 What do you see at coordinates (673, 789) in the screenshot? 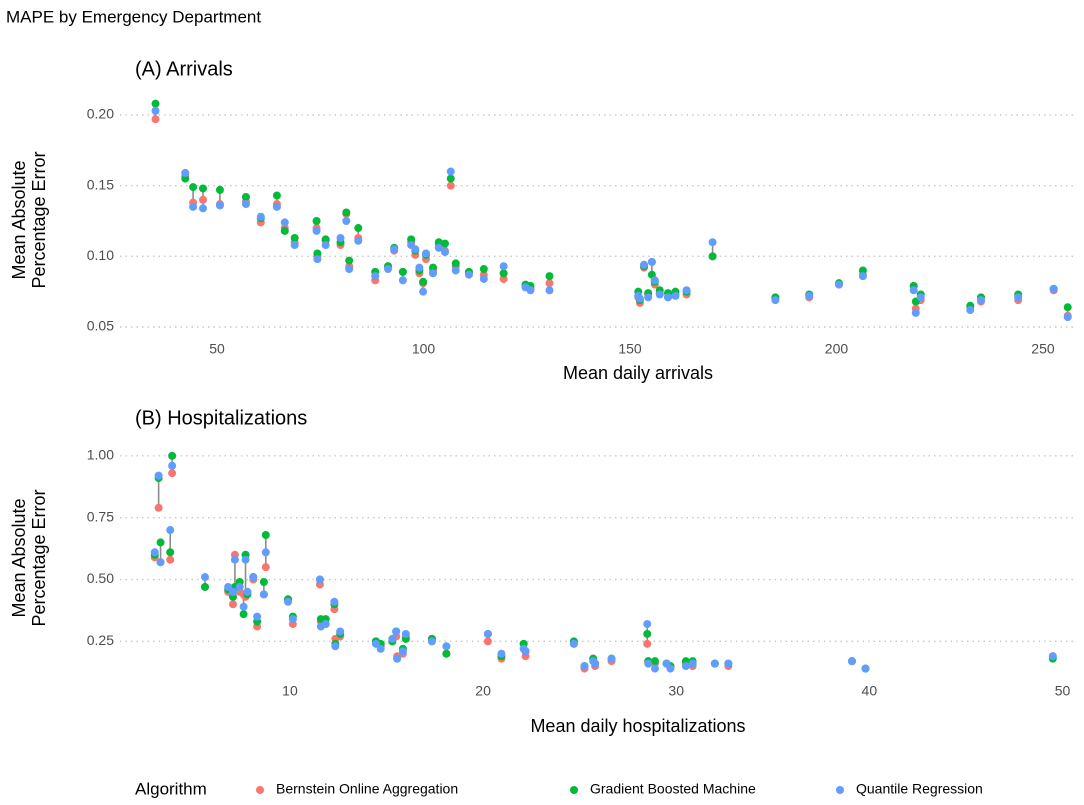
I see `legend-label: Gradient Boosted Machine` at bounding box center [673, 789].